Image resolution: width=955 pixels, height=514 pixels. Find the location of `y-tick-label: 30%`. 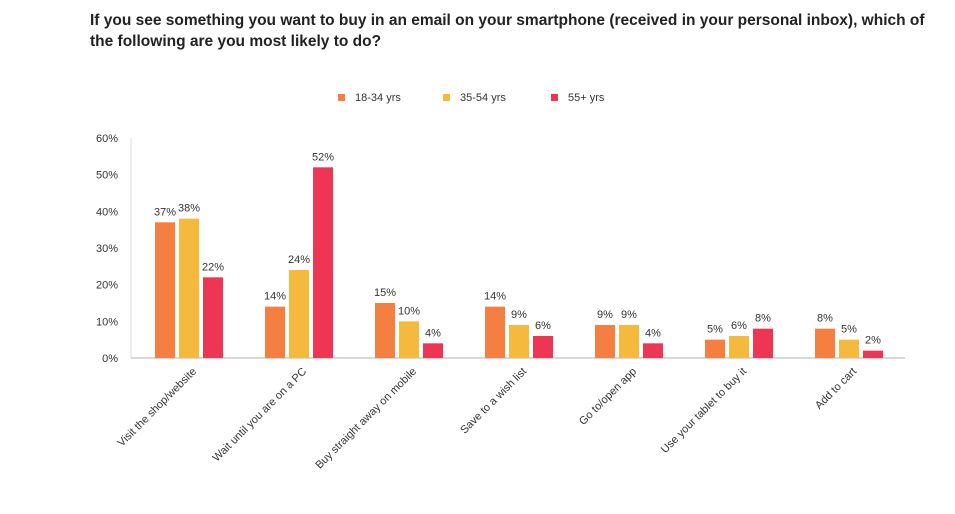

y-tick-label: 30% is located at coordinates (107, 249).